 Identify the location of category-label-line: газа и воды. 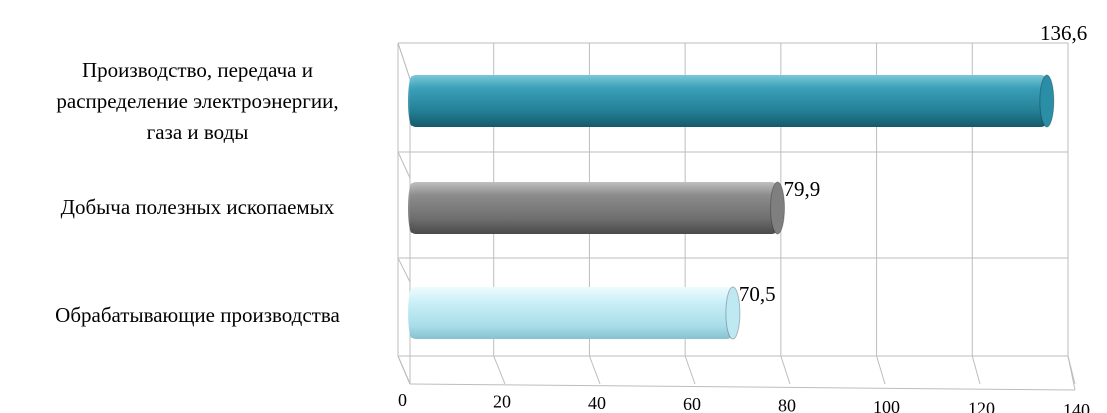
(197, 132).